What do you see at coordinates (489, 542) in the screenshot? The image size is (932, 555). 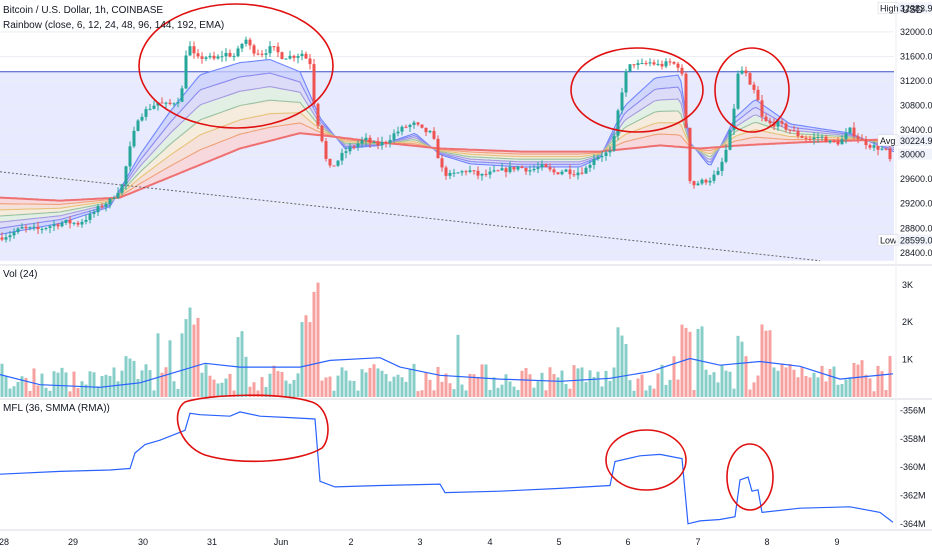 I see `time-axis-tick-label: 4` at bounding box center [489, 542].